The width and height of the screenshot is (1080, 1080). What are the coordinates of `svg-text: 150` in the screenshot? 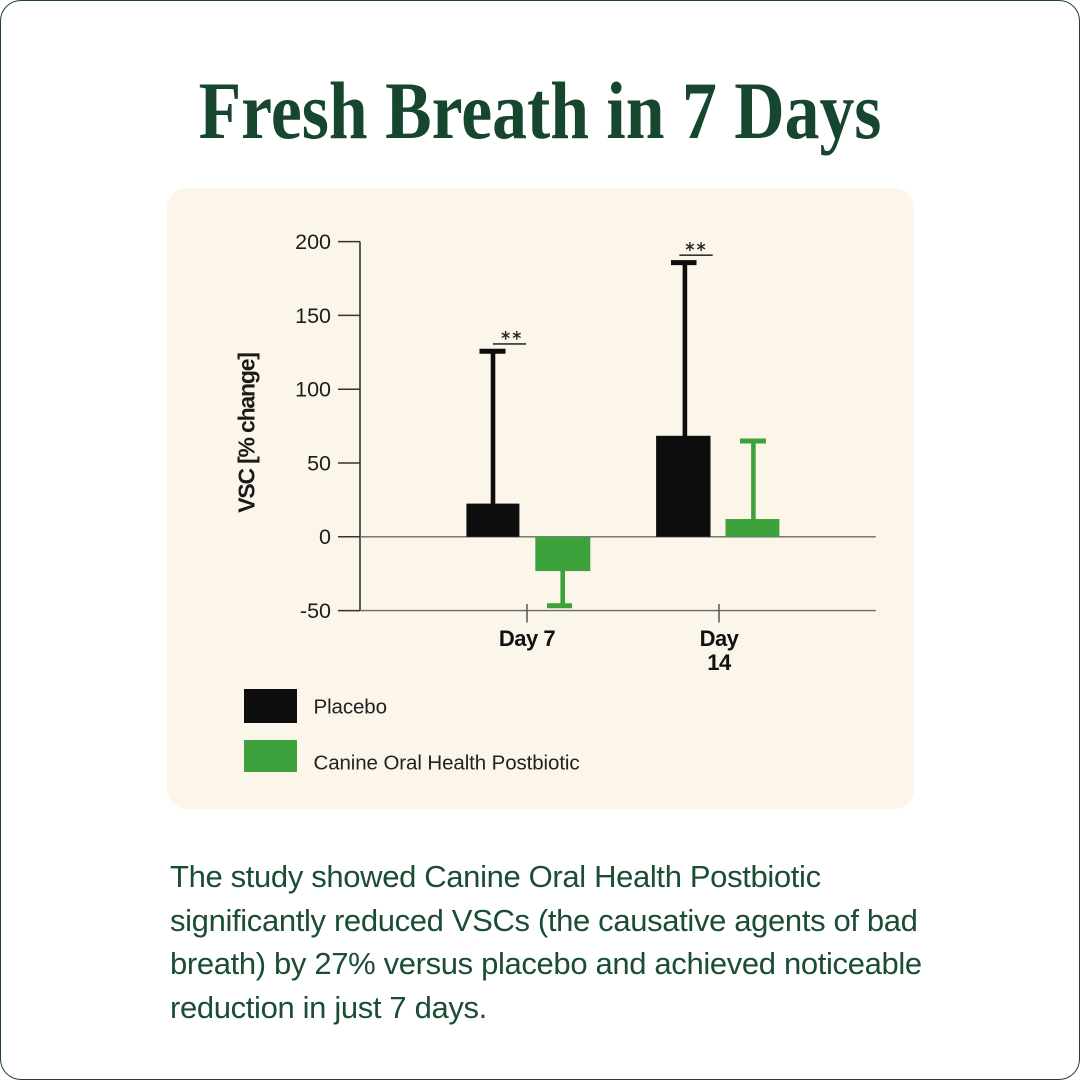 It's located at (313, 316).